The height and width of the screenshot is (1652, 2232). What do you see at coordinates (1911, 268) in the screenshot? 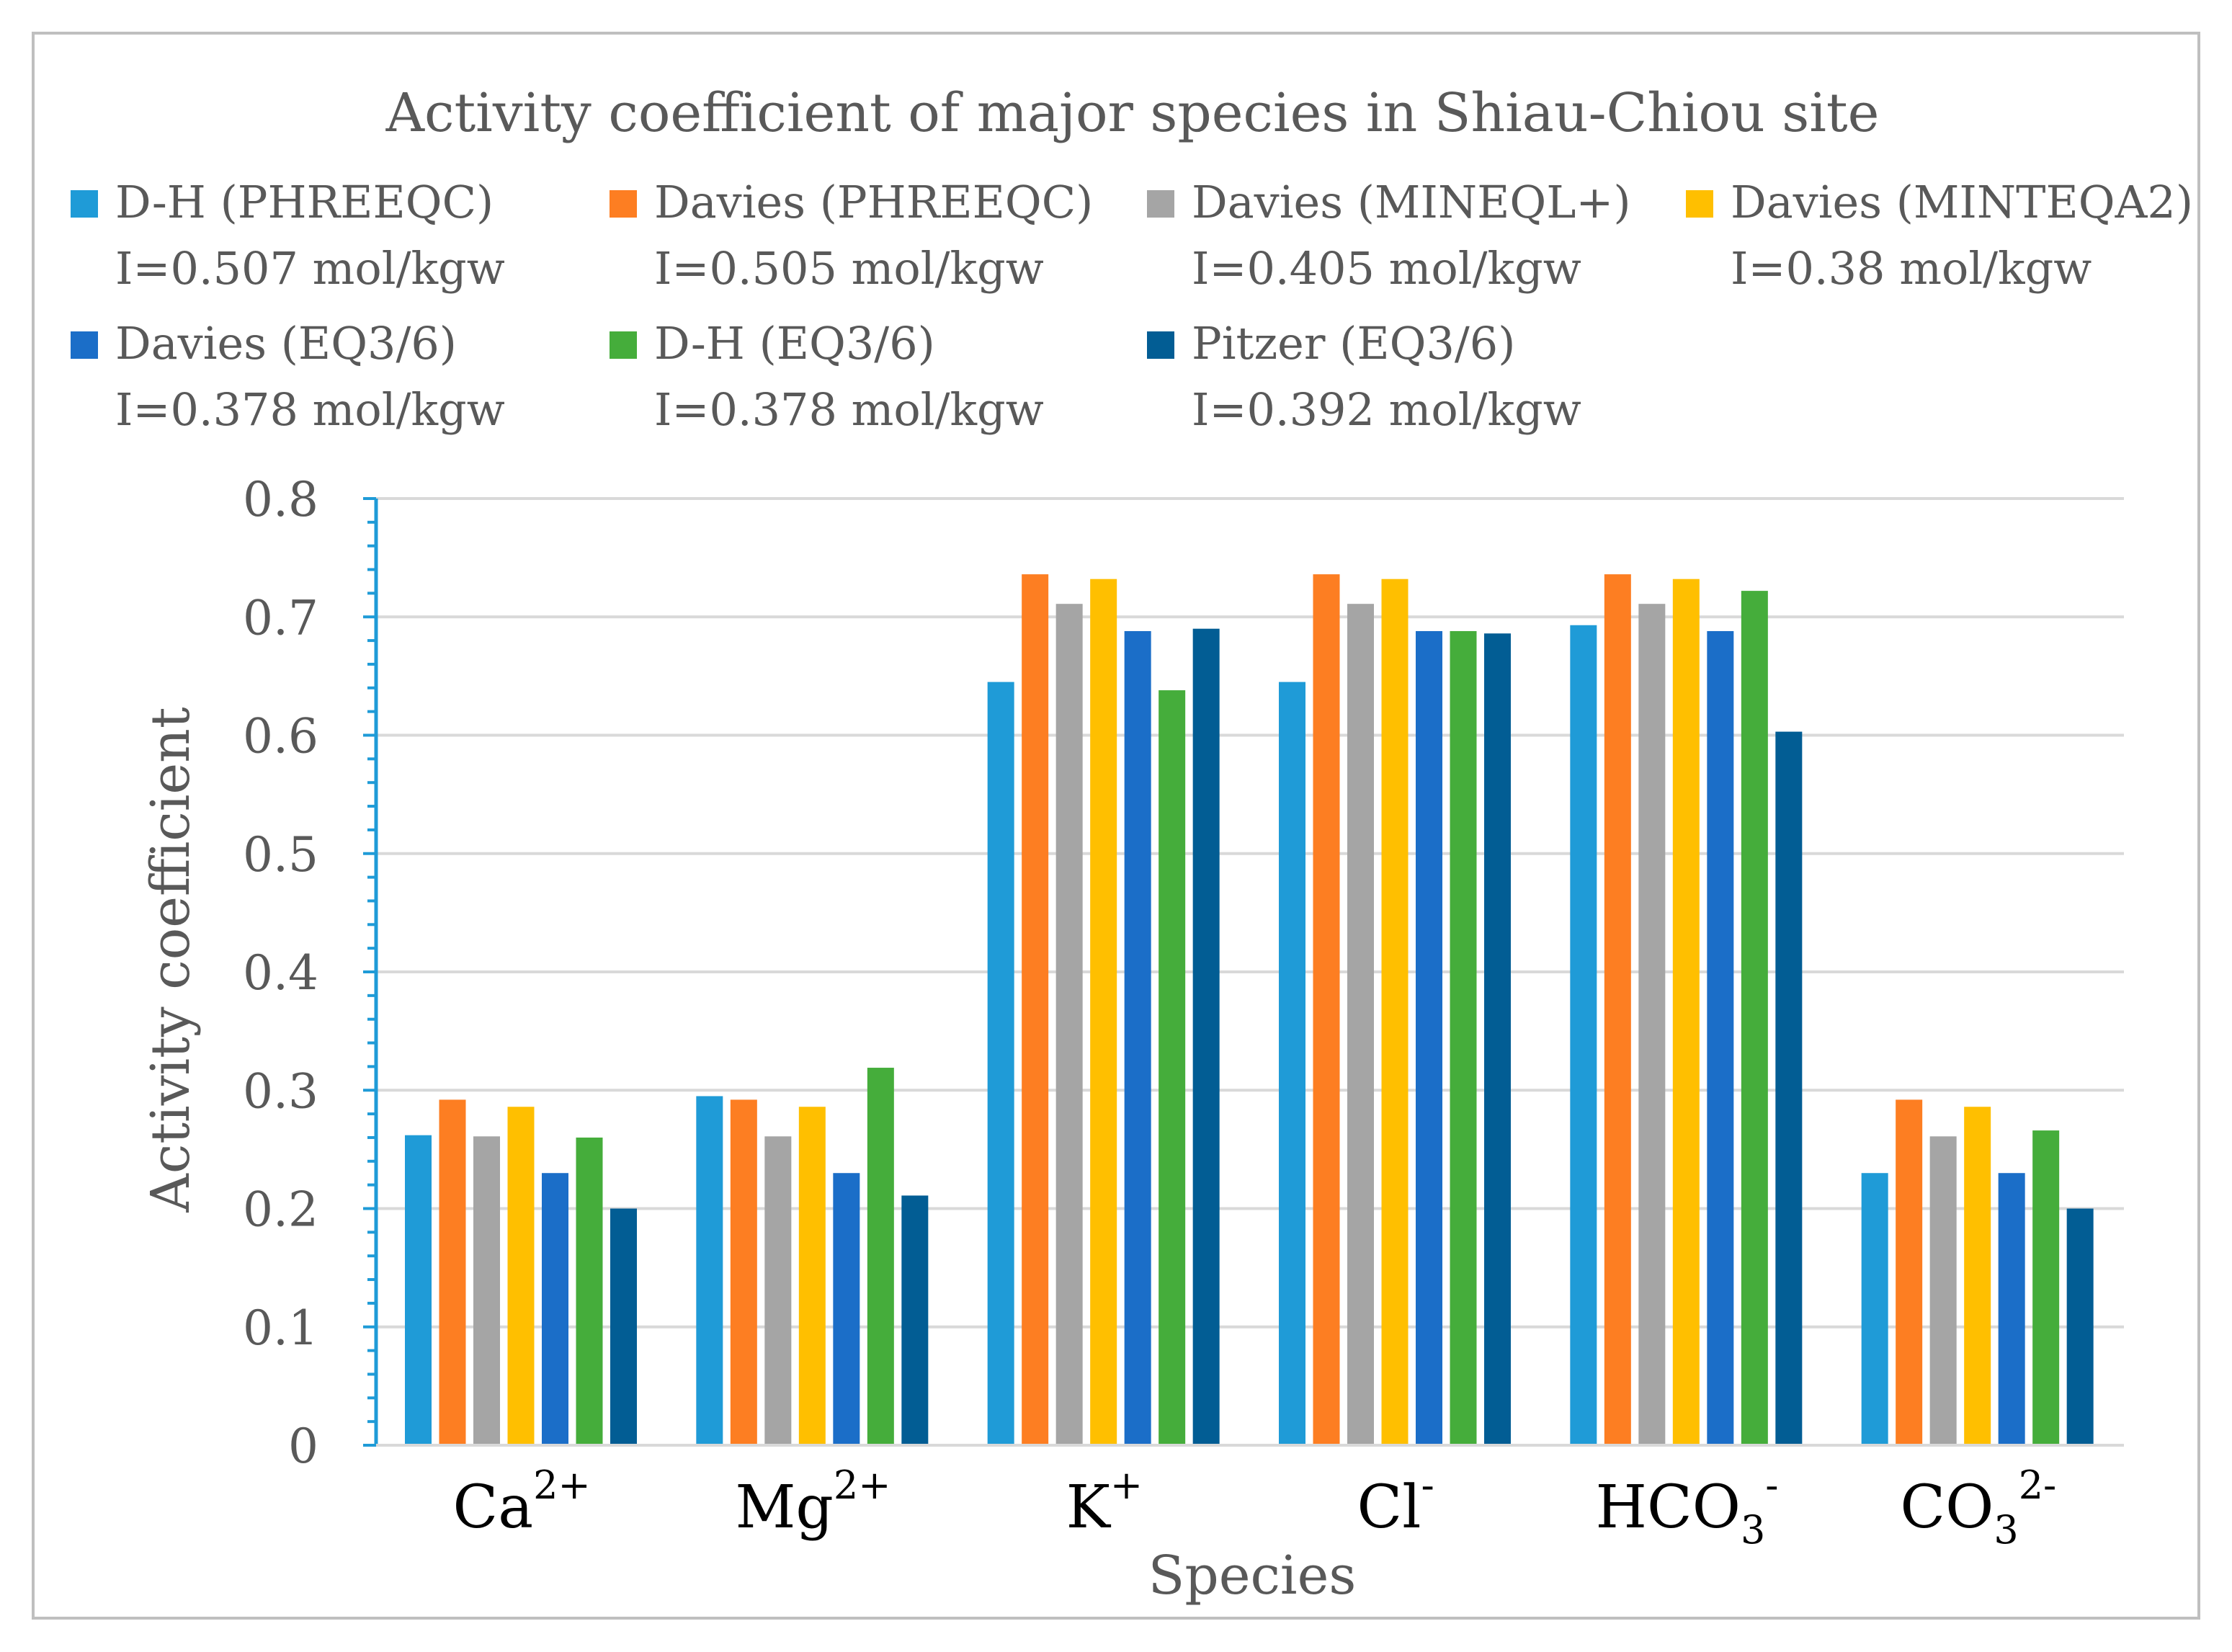
I see `legend-note: I=0.38 mol/kgw` at bounding box center [1911, 268].